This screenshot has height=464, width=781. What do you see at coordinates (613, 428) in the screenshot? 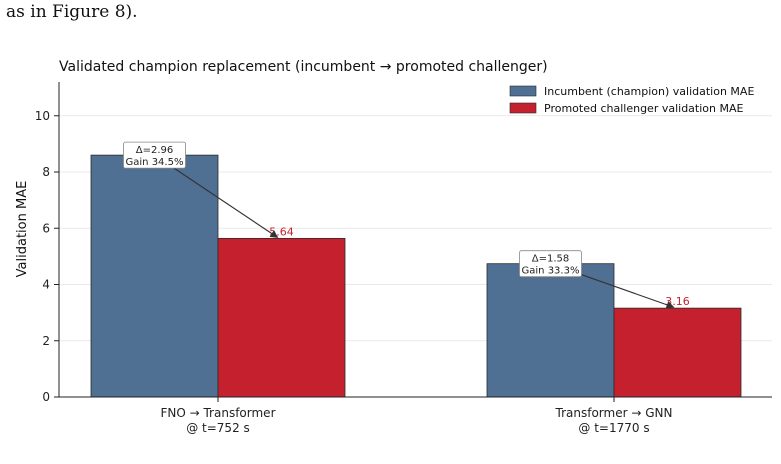
I see `x-tick-label-line2: @ t=1770 s` at bounding box center [613, 428].